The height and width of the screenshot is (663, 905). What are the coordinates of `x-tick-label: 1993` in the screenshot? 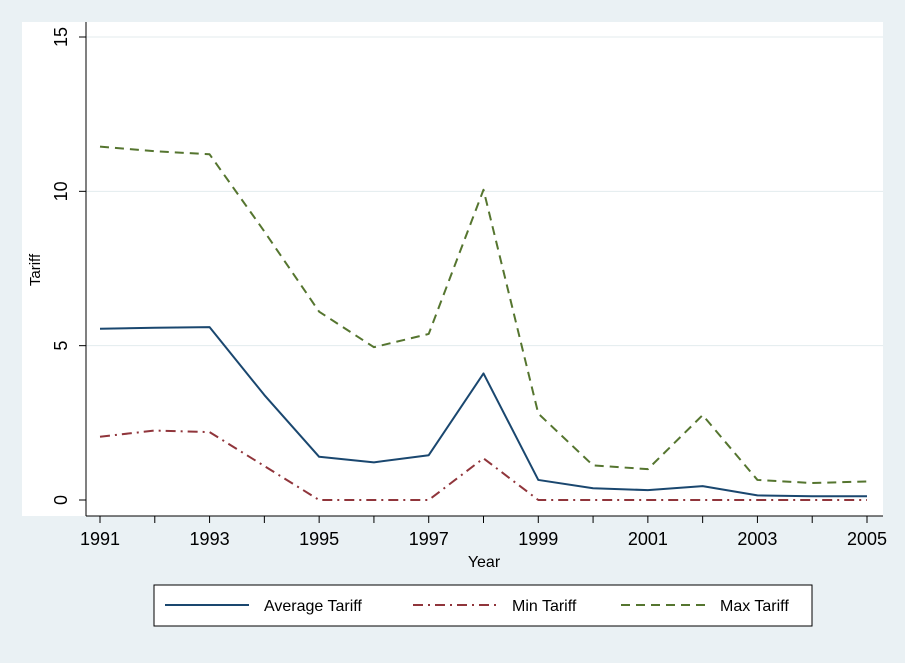 It's located at (210, 539).